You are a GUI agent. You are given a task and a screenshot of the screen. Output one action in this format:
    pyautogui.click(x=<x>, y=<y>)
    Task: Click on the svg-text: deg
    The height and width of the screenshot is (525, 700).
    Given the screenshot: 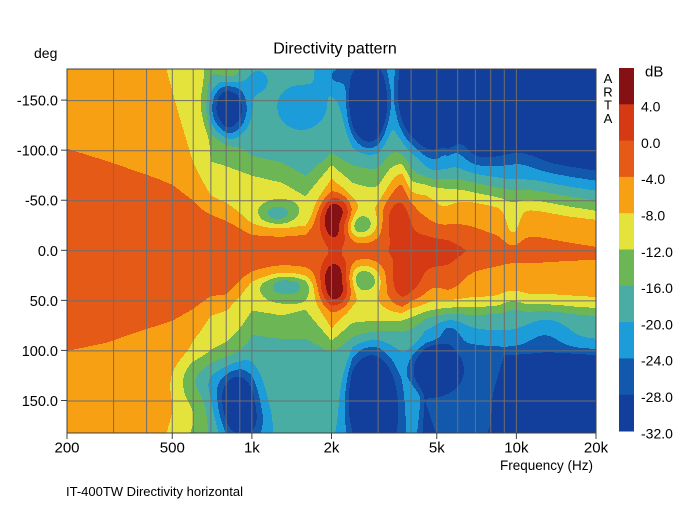 What is the action you would take?
    pyautogui.click(x=45, y=53)
    